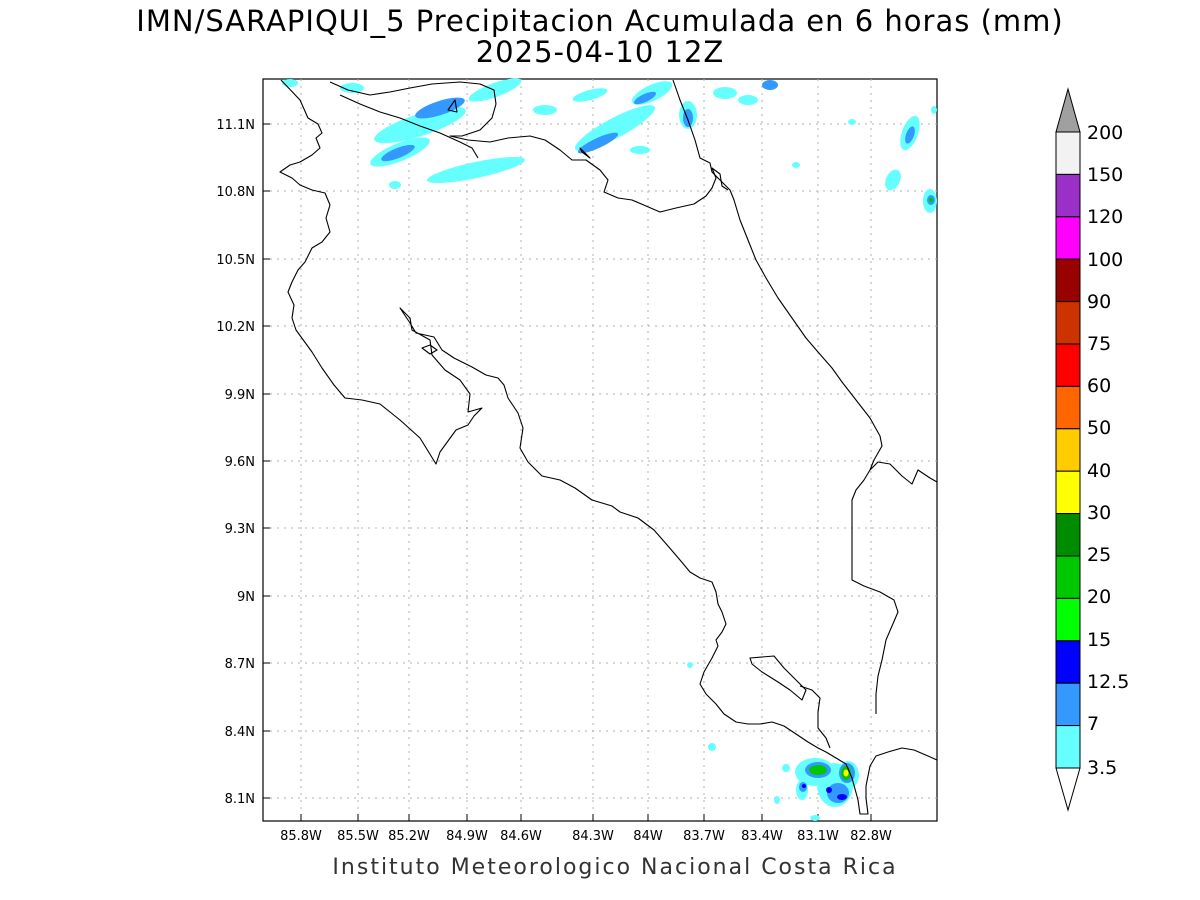  I want to click on lat-label: 10.2N, so click(235, 327).